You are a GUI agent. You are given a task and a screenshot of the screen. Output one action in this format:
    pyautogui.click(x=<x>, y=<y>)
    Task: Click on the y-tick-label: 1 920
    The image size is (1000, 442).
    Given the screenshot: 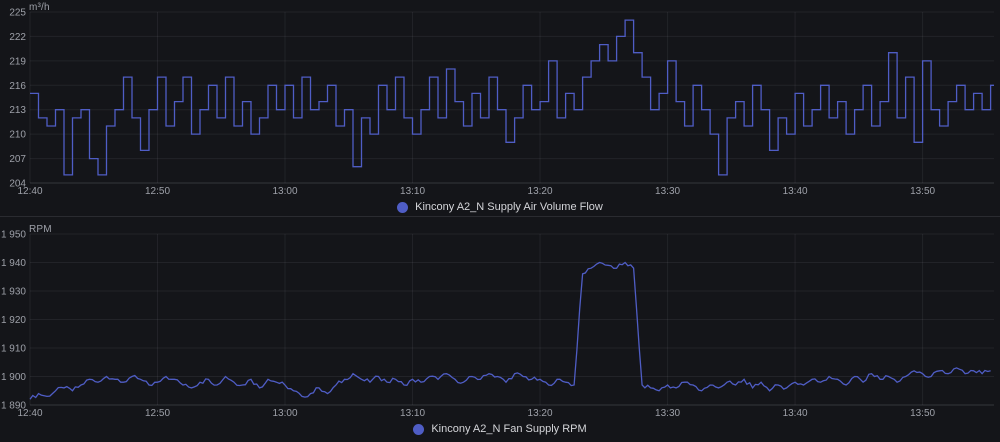 What is the action you would take?
    pyautogui.click(x=13, y=320)
    